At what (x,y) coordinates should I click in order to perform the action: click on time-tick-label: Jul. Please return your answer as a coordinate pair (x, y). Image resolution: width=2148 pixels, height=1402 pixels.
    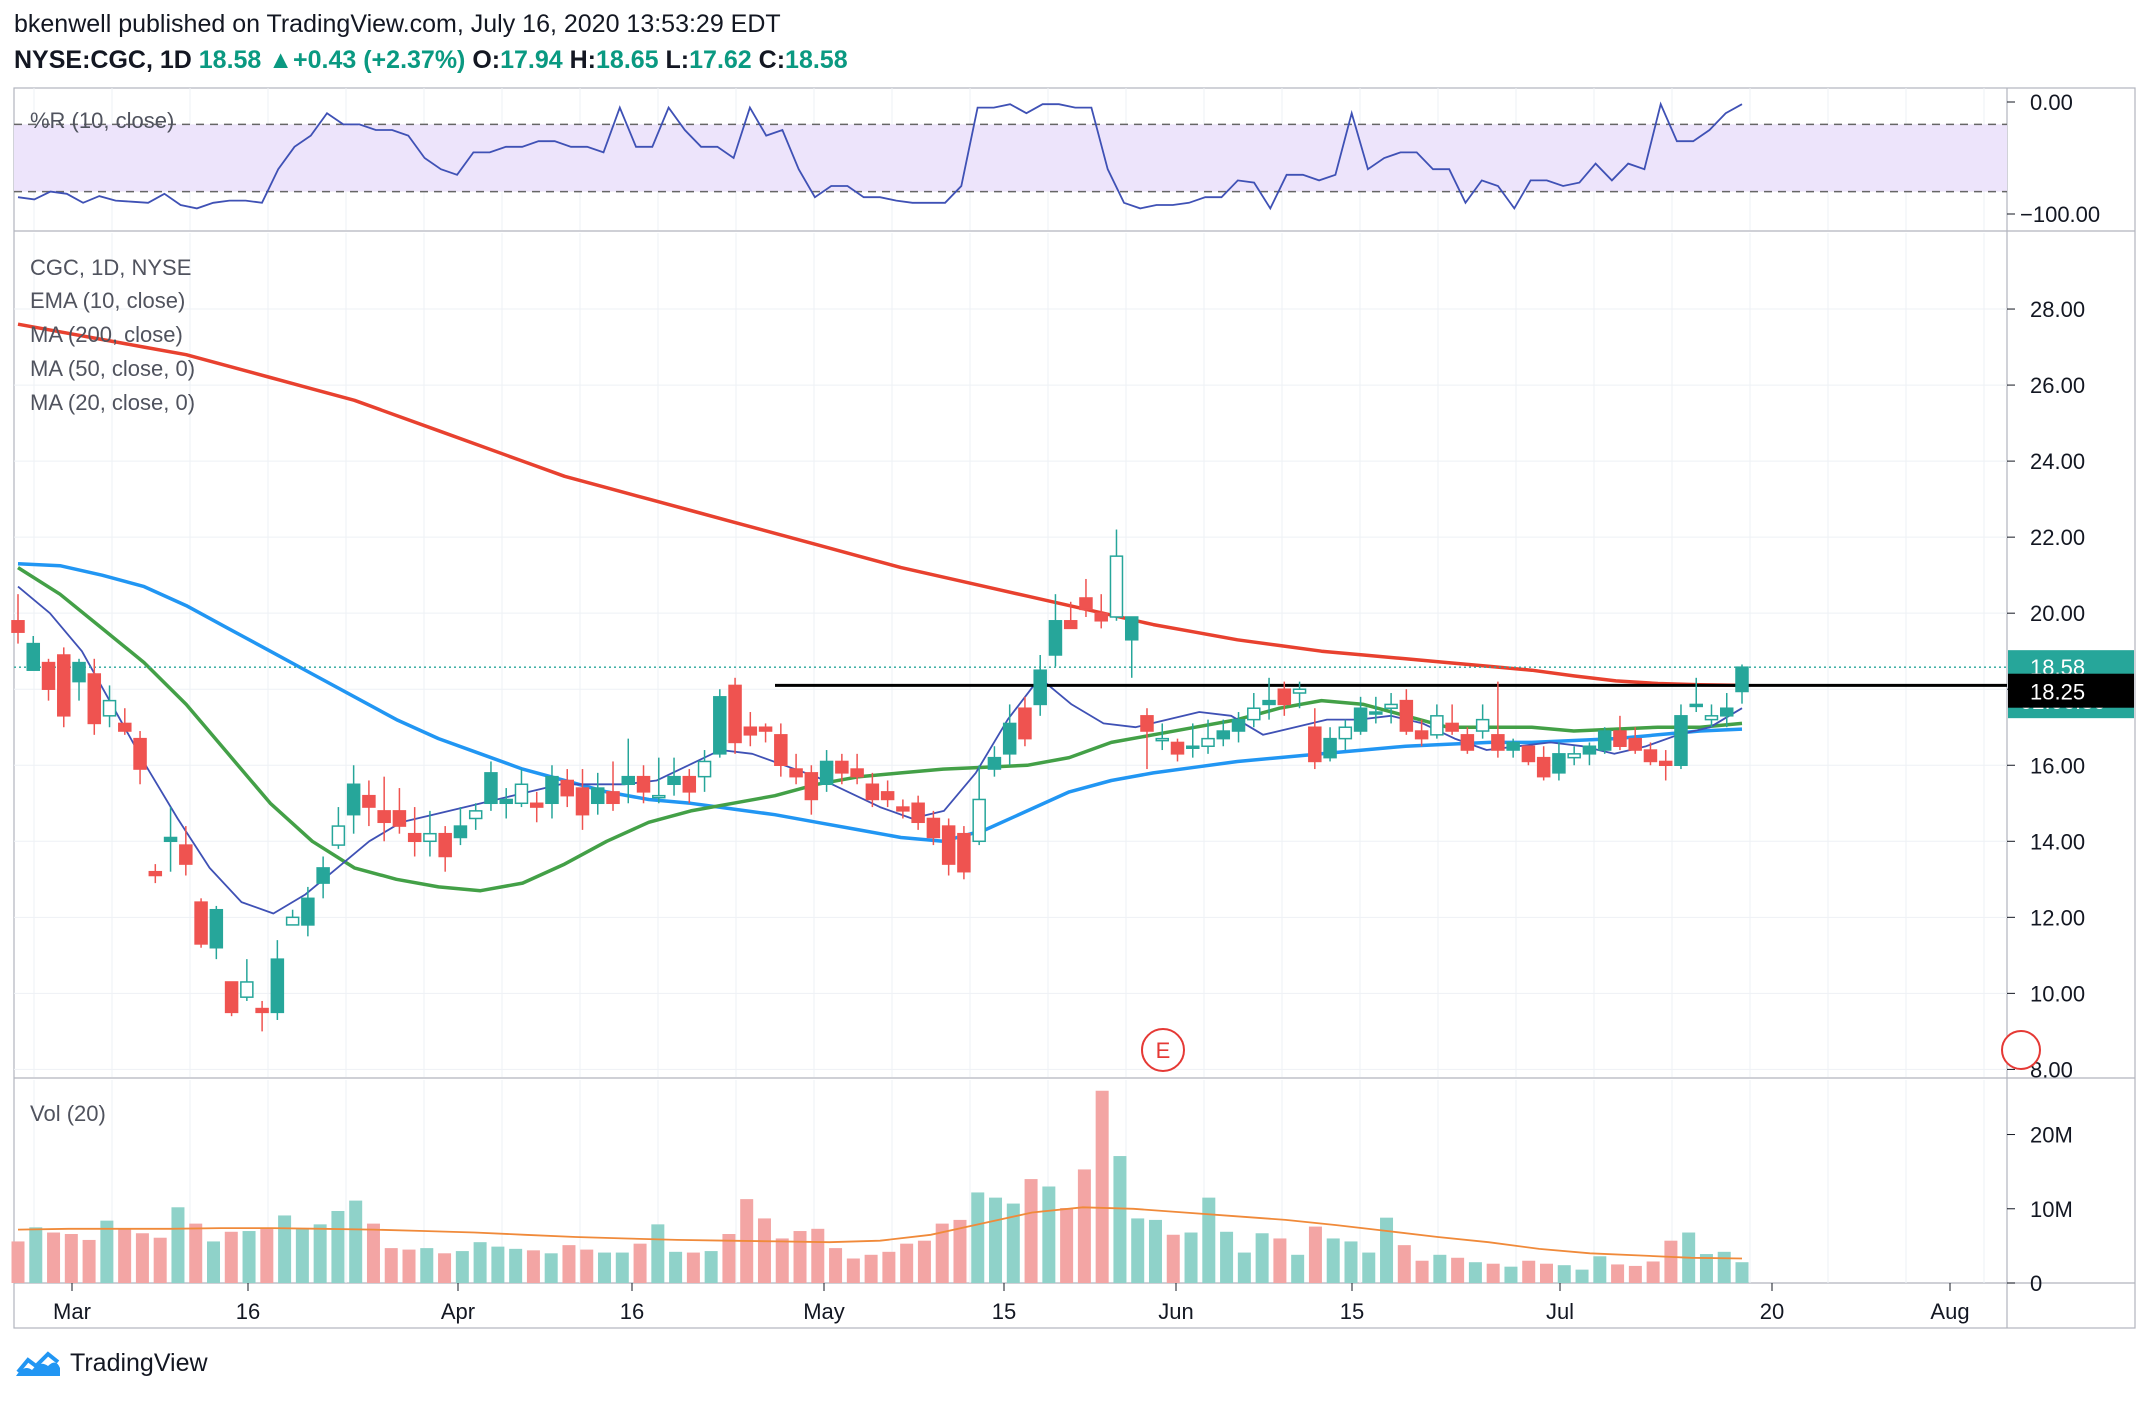
    Looking at the image, I should click on (1560, 1311).